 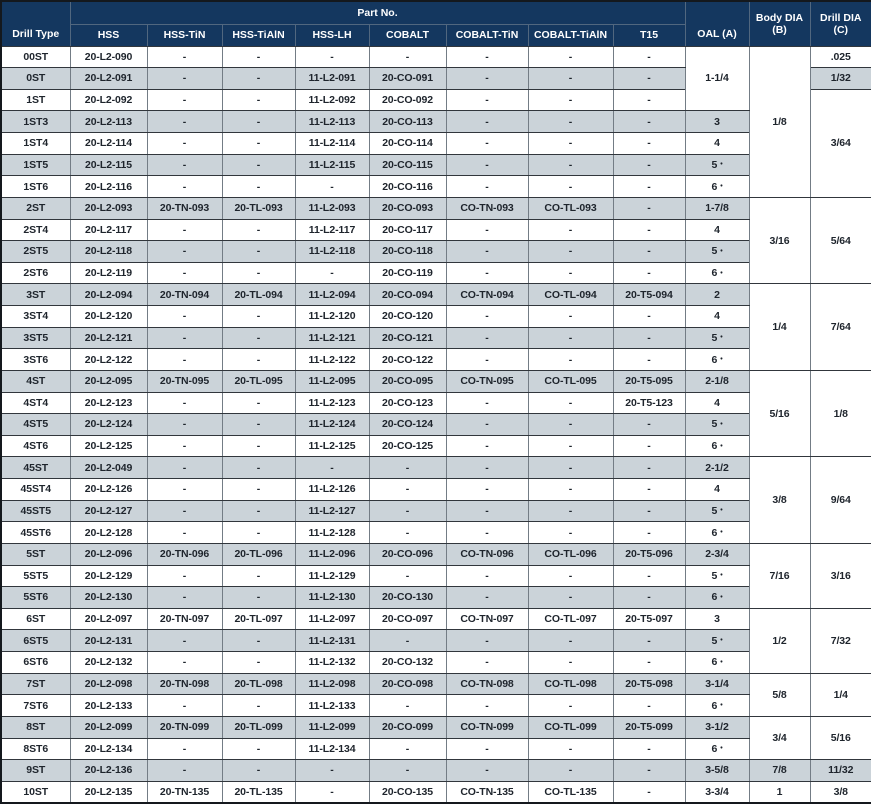 What do you see at coordinates (332, 230) in the screenshot?
I see `part-number-cell: 11-L2-117` at bounding box center [332, 230].